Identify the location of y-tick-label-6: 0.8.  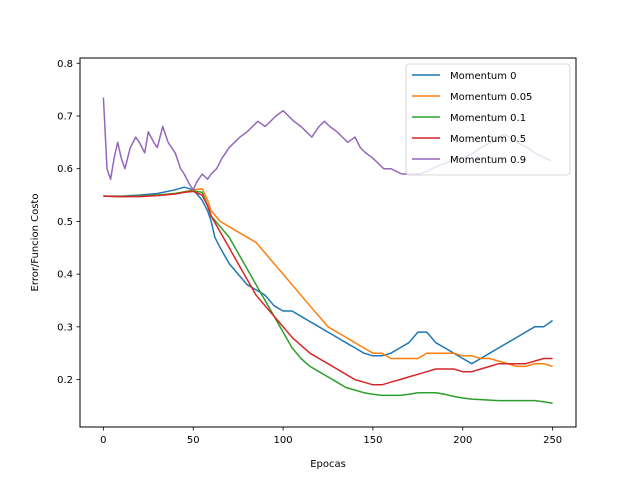
(65, 64).